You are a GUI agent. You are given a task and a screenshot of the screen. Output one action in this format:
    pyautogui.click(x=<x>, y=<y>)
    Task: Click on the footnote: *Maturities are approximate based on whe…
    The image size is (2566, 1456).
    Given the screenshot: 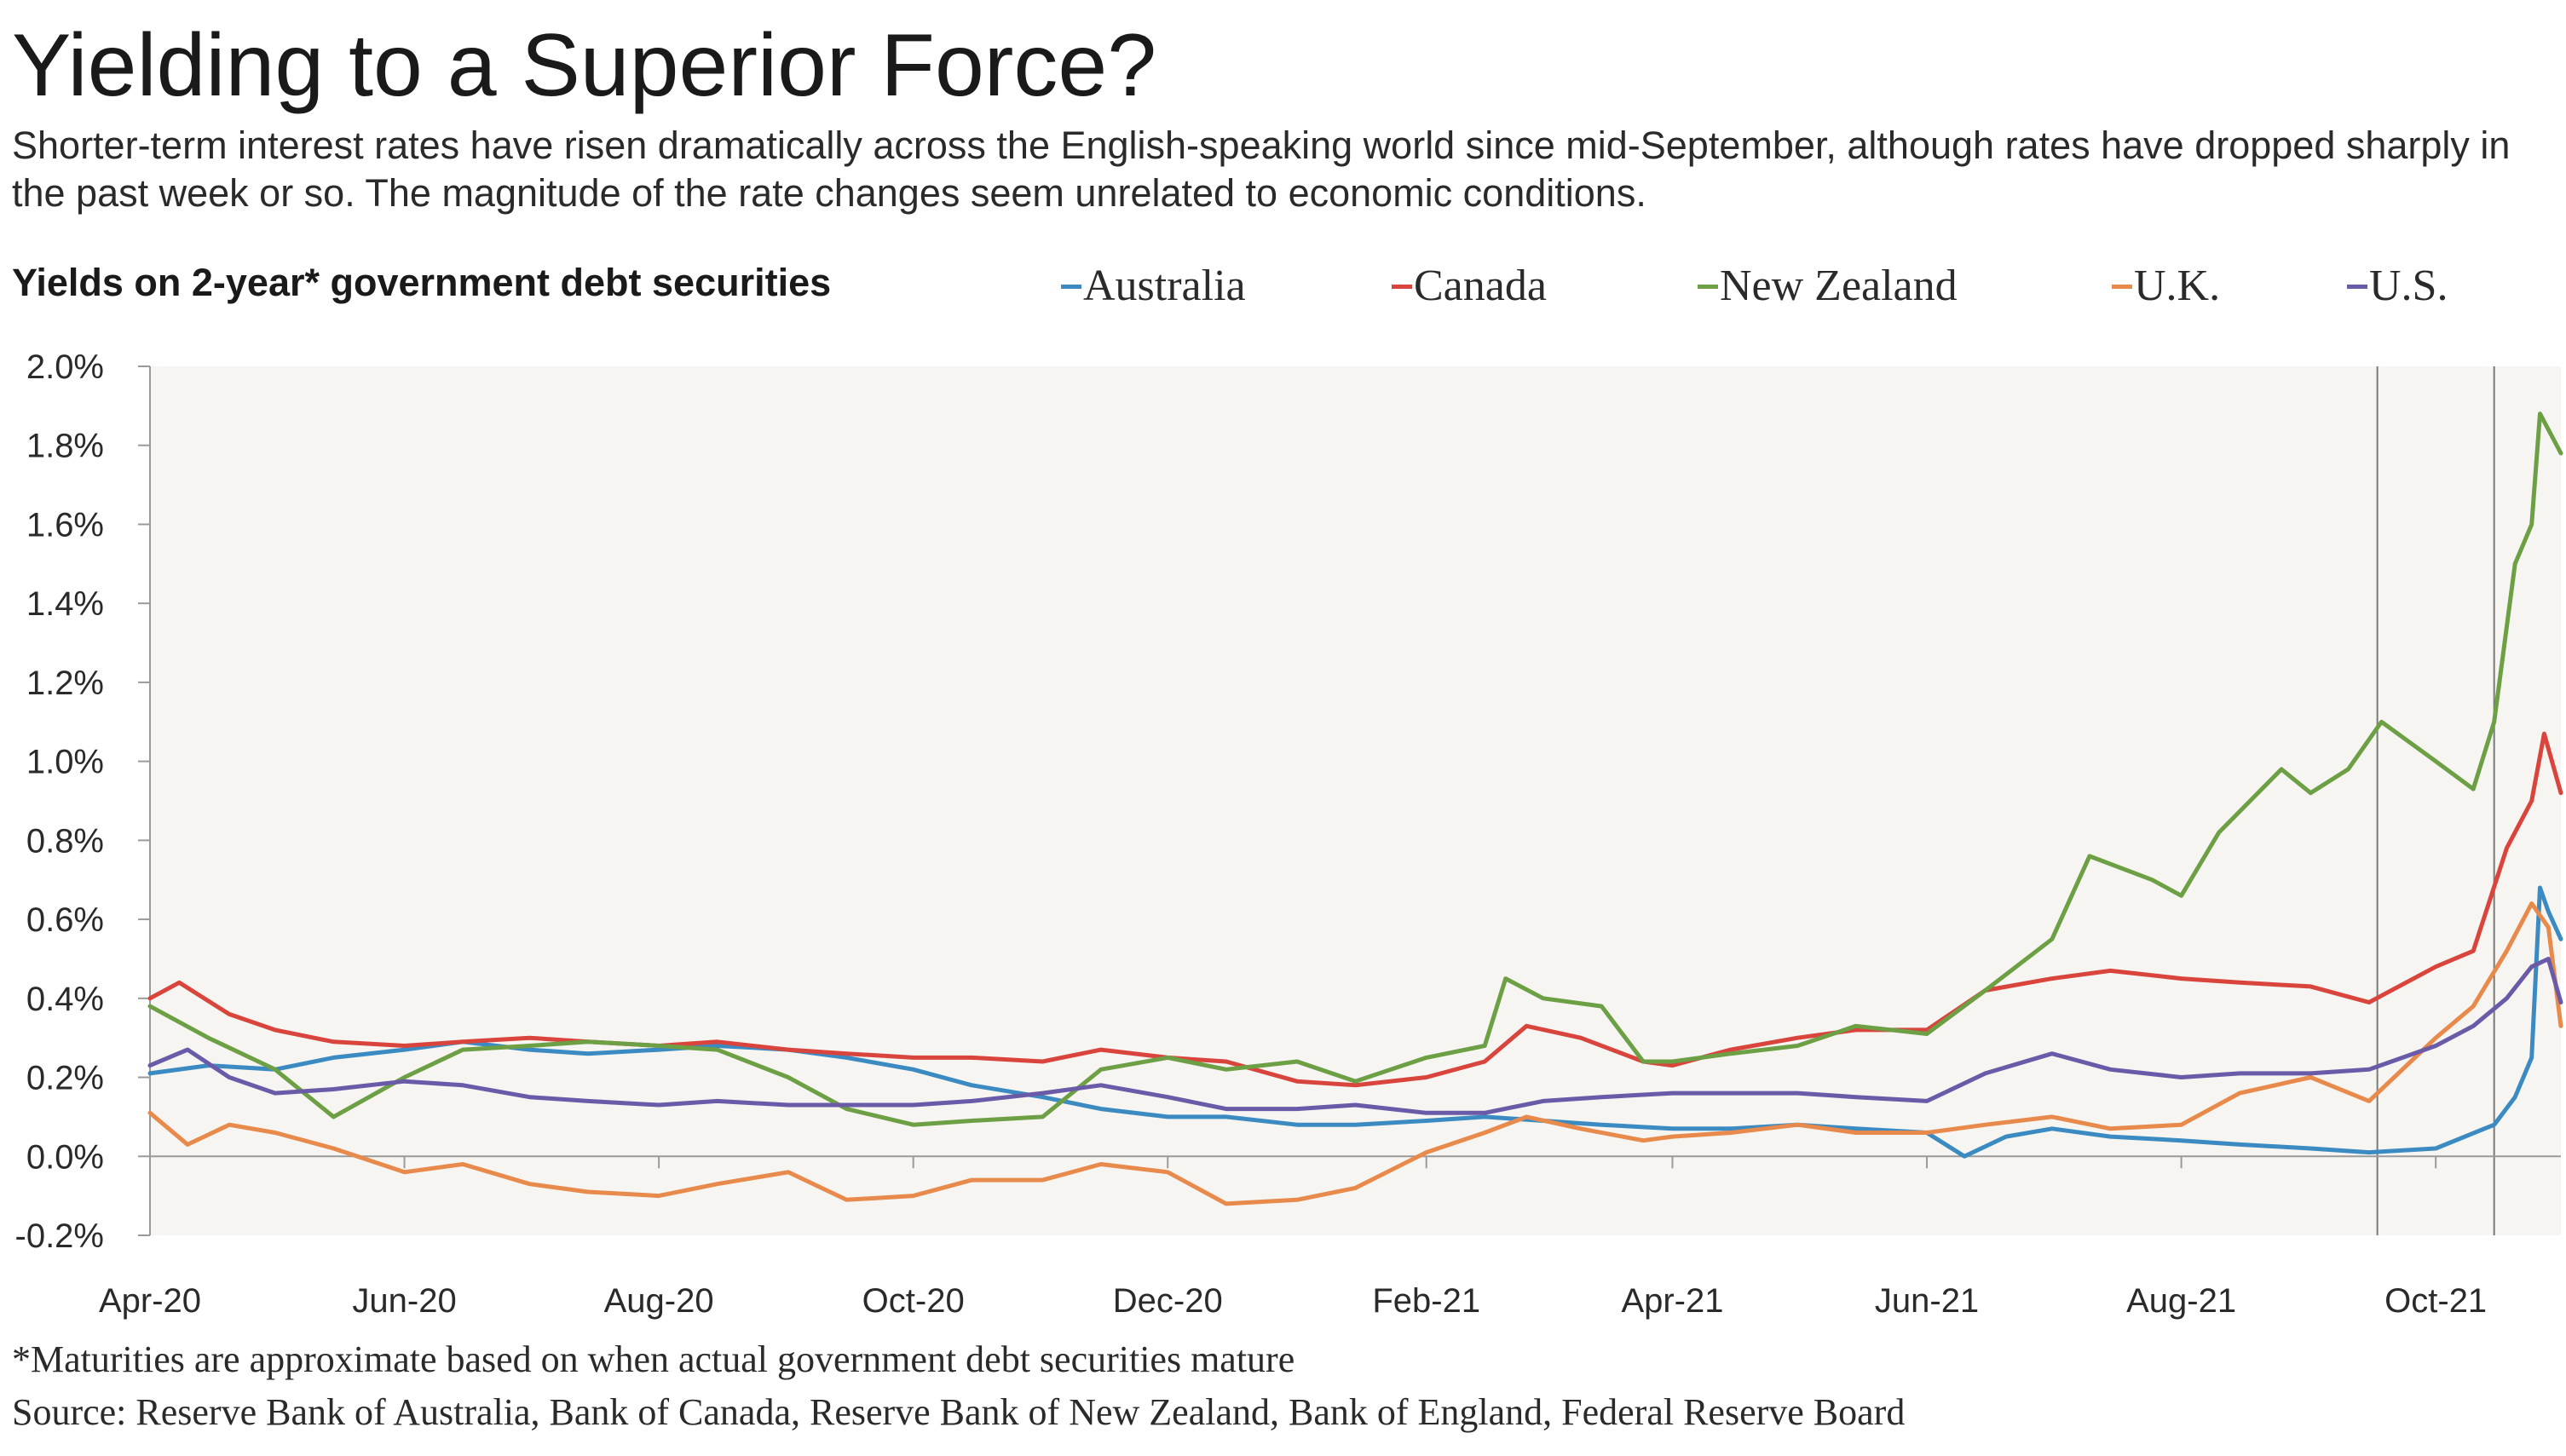 What is the action you would take?
    pyautogui.click(x=653, y=1359)
    